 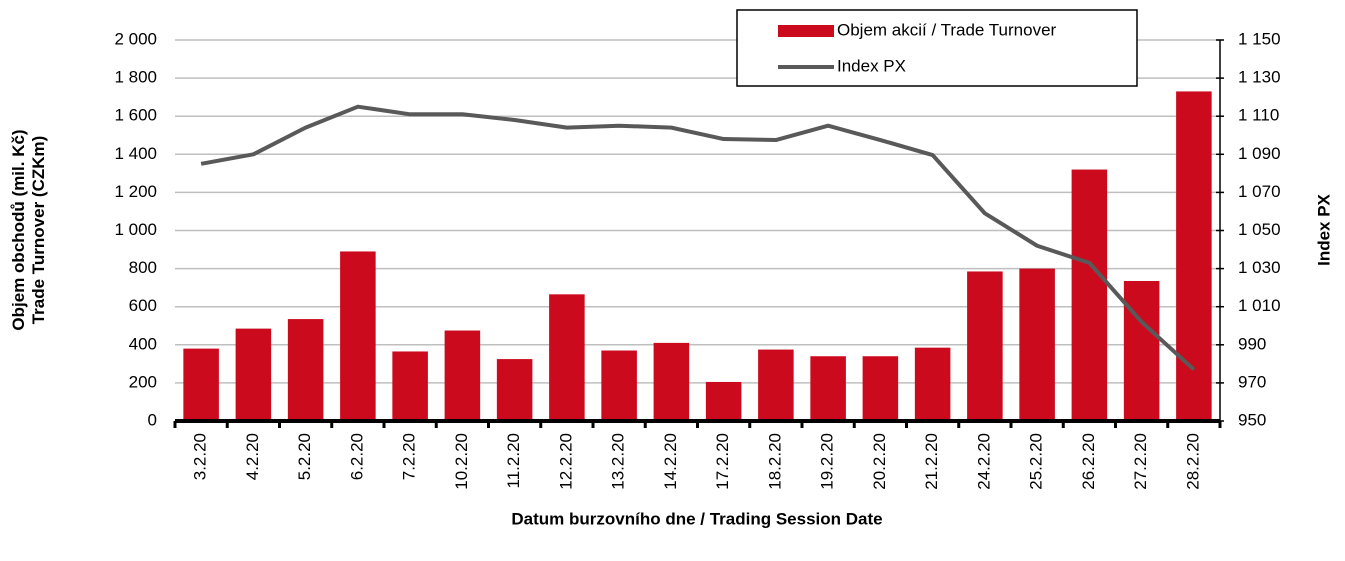 I want to click on y2-tick-label: 970, so click(x=1252, y=381).